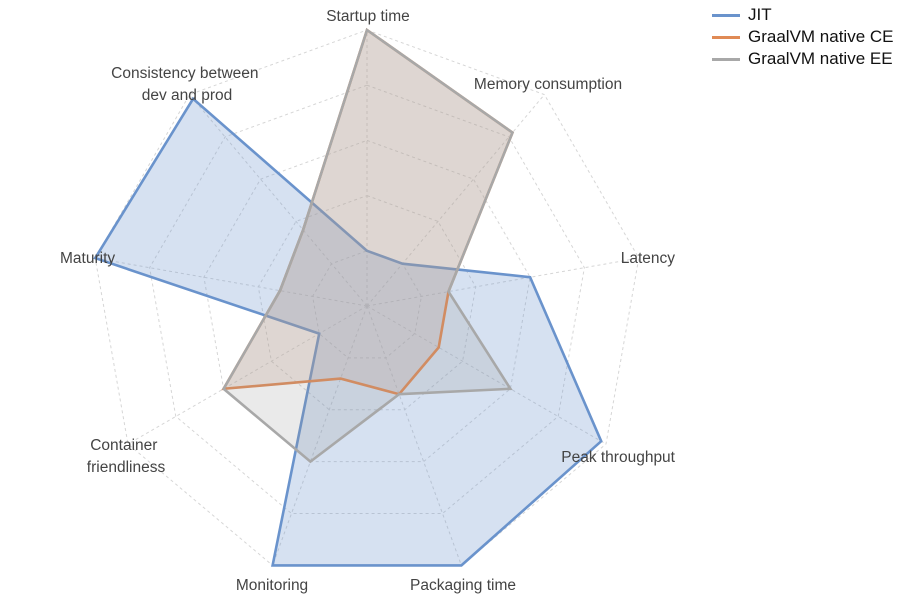 The image size is (913, 597). I want to click on legend-swatch-jit, so click(726, 15).